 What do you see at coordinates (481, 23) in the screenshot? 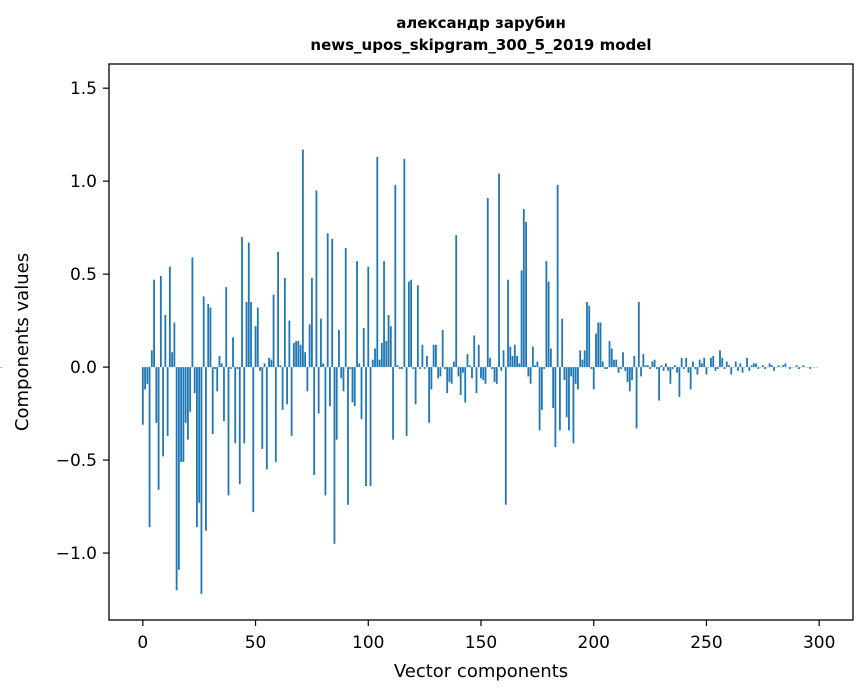
I see `chart-title: александр зарубин` at bounding box center [481, 23].